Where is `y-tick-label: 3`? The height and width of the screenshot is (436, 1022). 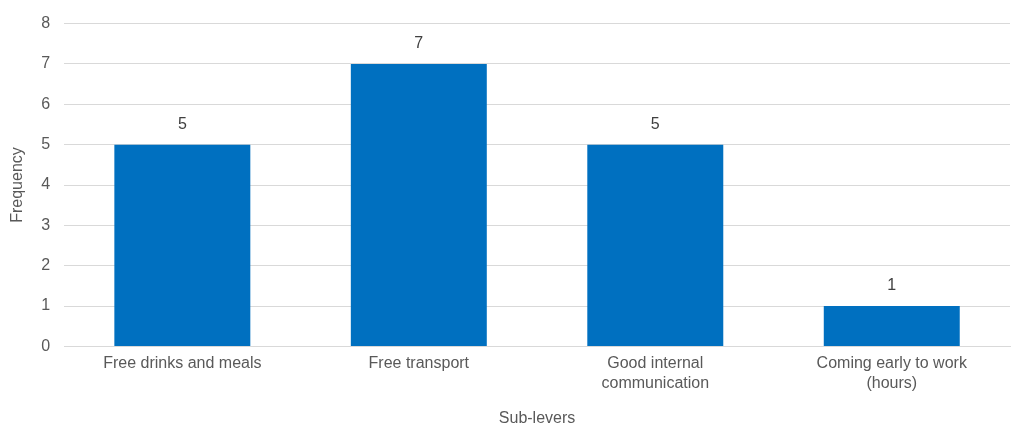 y-tick-label: 3 is located at coordinates (46, 224).